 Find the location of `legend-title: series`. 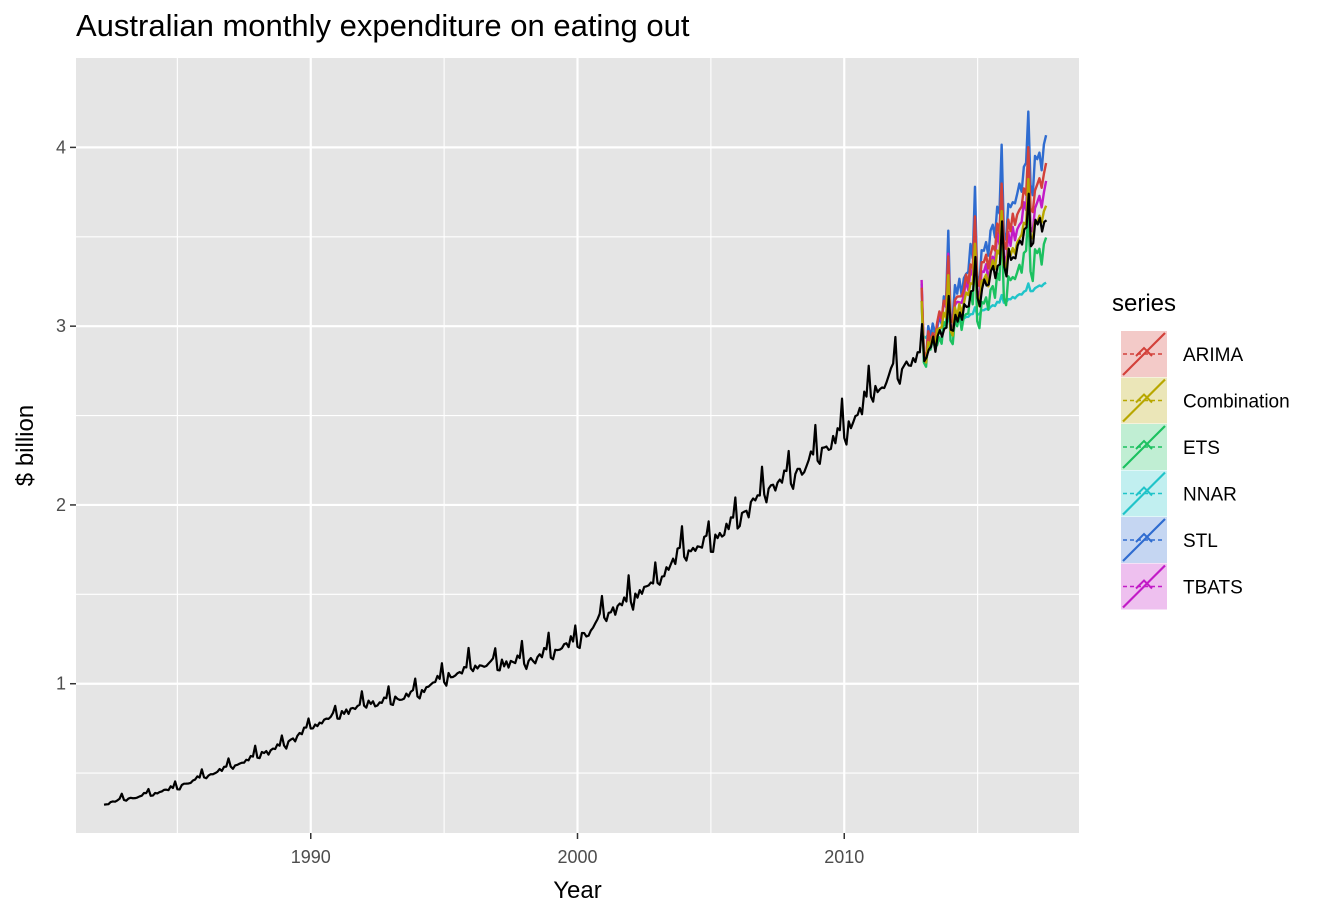

legend-title: series is located at coordinates (1144, 303).